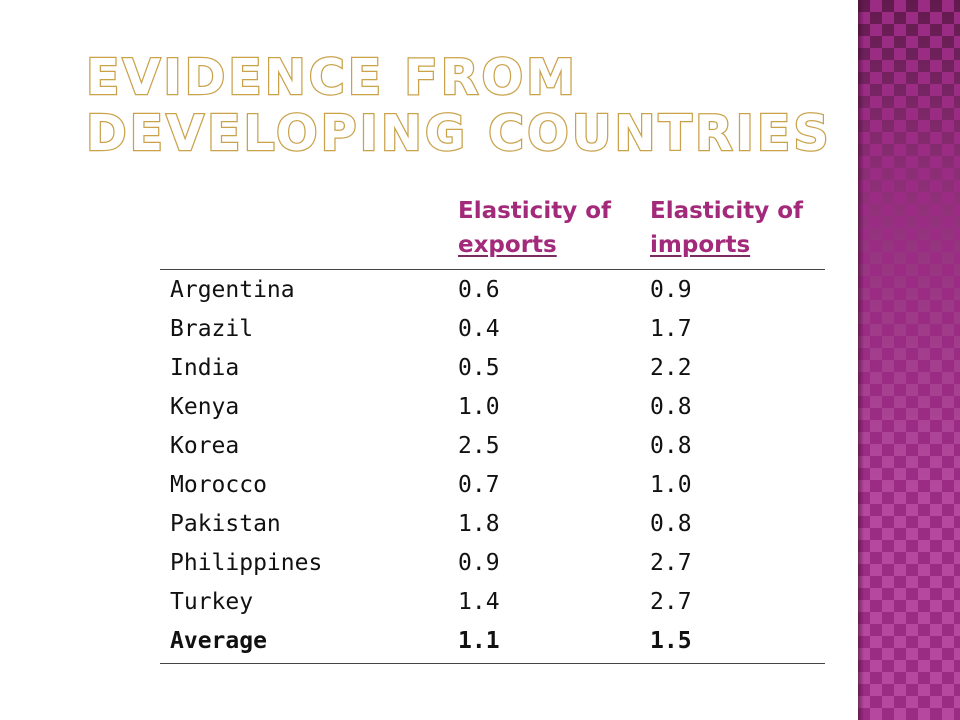  Describe the element at coordinates (232, 290) in the screenshot. I see `country-cell: Argentina` at that location.